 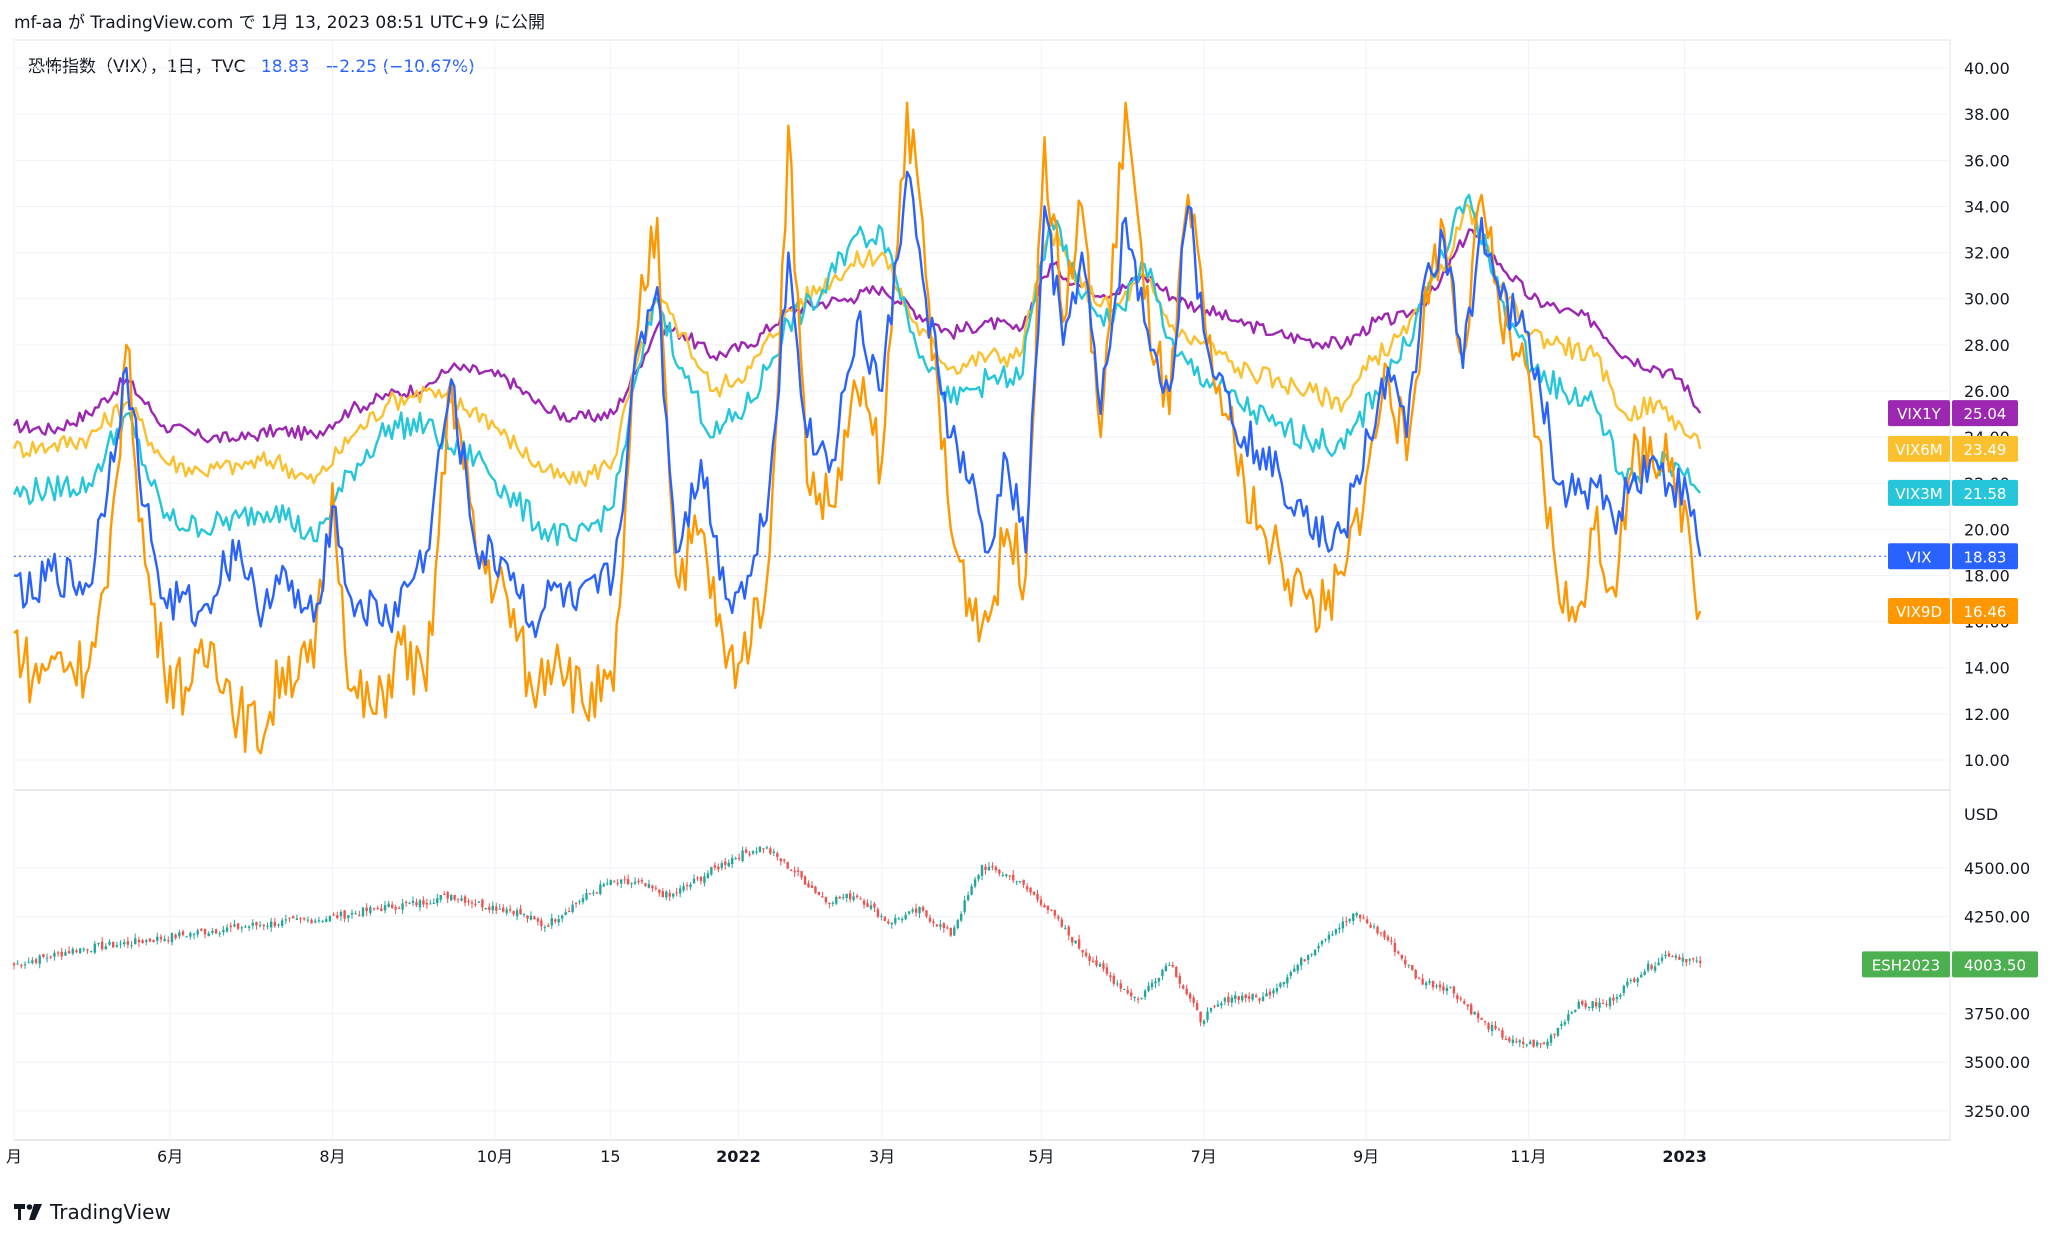 I want to click on series-label-esh2023: ESH2023 4003.50, so click(x=1950, y=964).